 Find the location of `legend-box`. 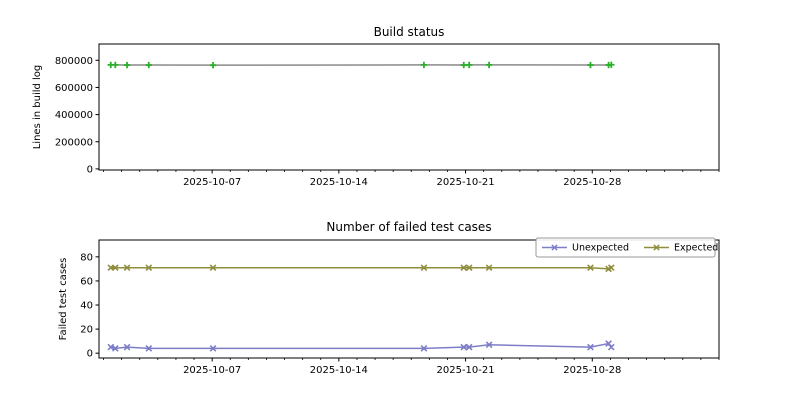

legend-box is located at coordinates (625, 247).